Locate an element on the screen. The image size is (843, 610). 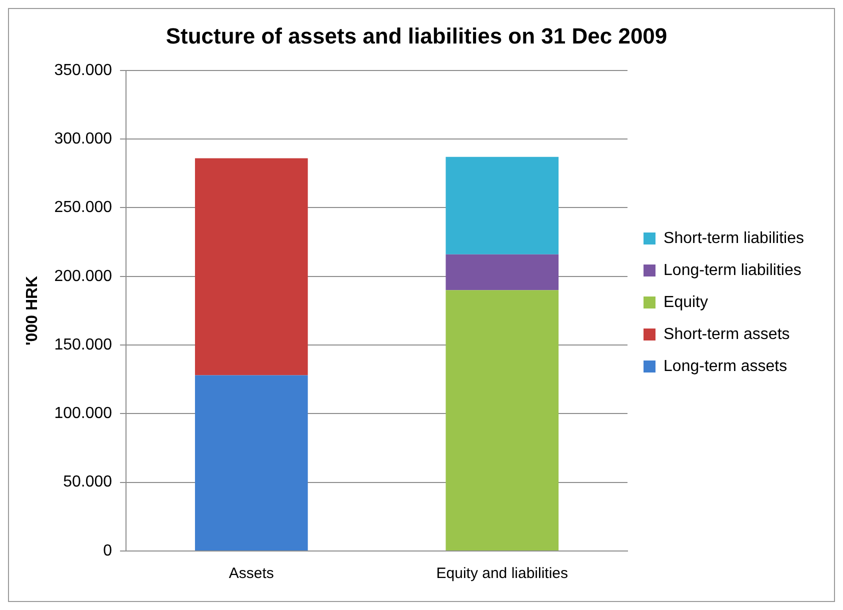
y-tick-label: 150.000 is located at coordinates (83, 345).